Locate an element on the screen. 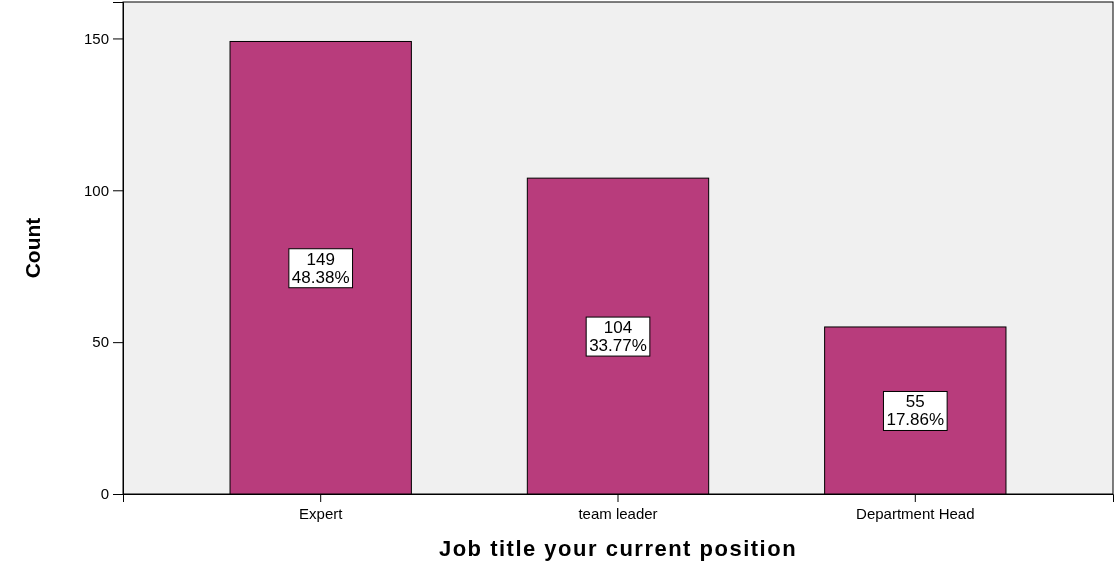 Image resolution: width=1115 pixels, height=564 pixels. data-label: 55 17.86% is located at coordinates (915, 411).